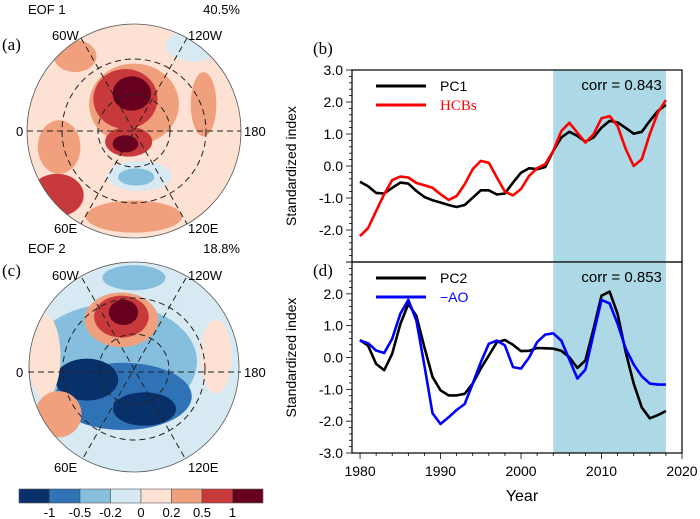 The width and height of the screenshot is (700, 519). I want to click on colorbar-tick-label: -0.5, so click(80, 512).